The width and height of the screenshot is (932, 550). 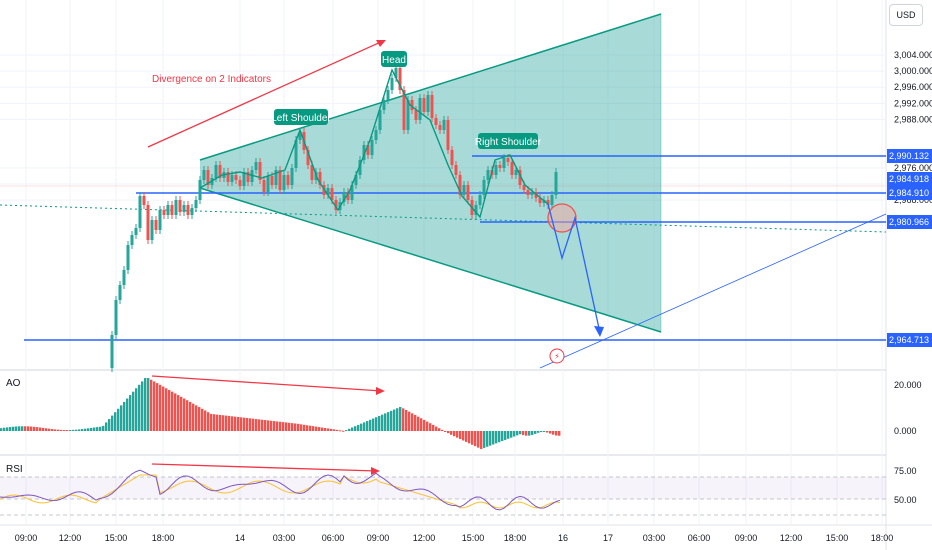 I want to click on left-shoulder-tag: Left Shoulder, so click(x=301, y=117).